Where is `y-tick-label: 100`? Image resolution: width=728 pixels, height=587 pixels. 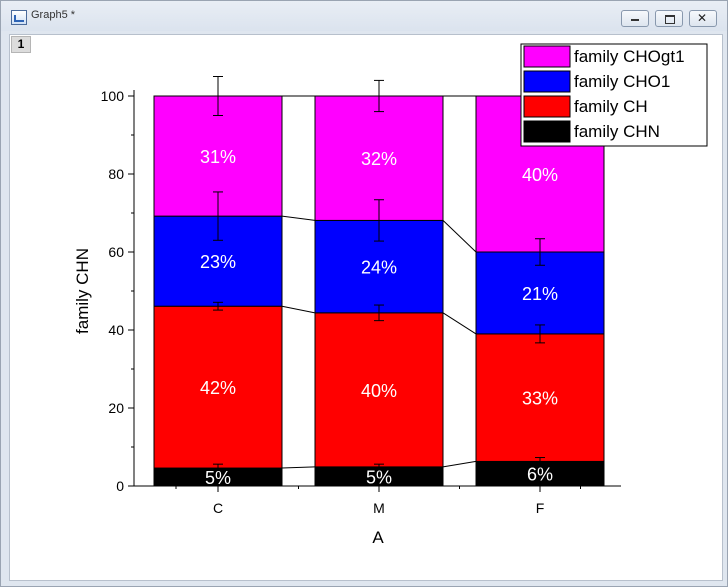
y-tick-label: 100 is located at coordinates (113, 96).